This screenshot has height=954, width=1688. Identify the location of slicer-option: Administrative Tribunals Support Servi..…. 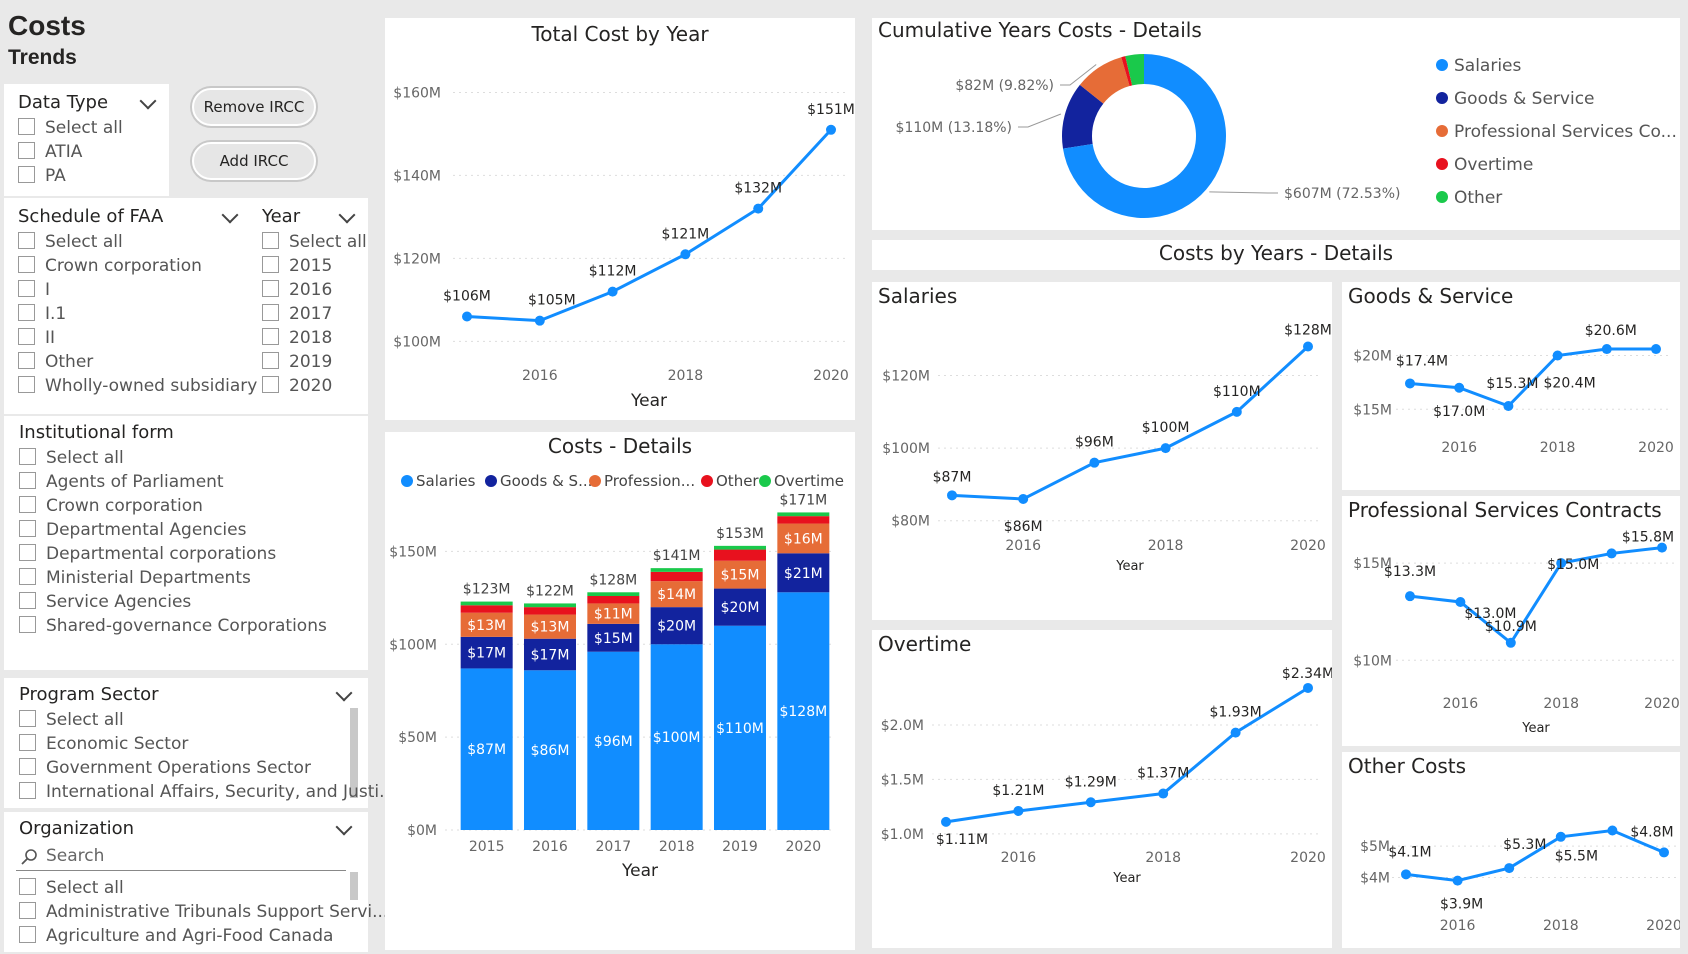
(203, 912).